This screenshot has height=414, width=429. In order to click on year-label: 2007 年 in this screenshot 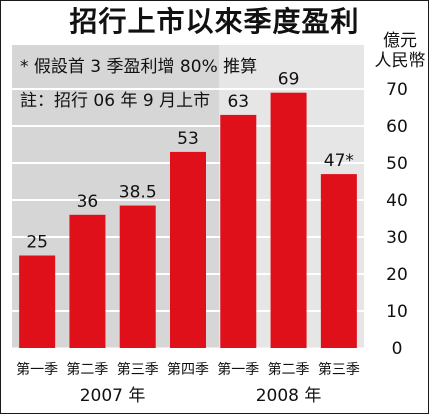, I will do `click(113, 396)`.